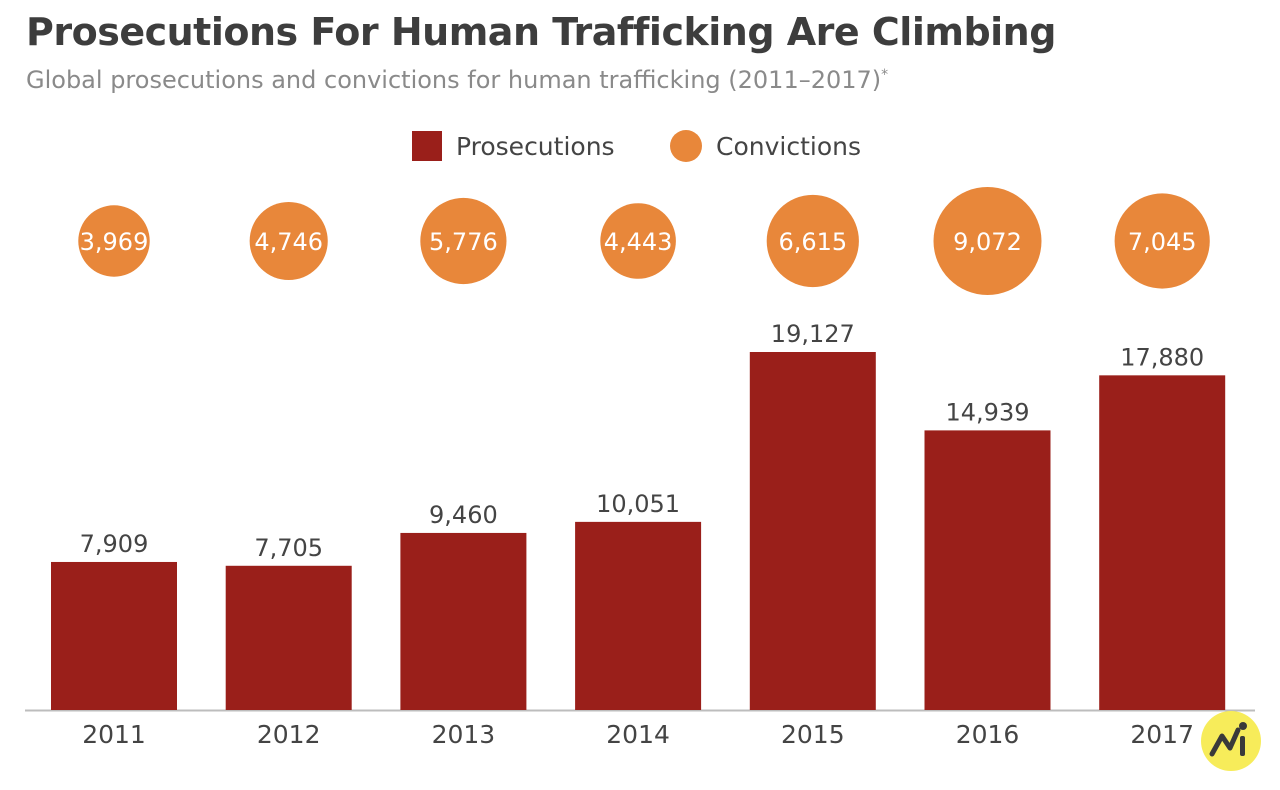 This screenshot has width=1280, height=790. Describe the element at coordinates (535, 146) in the screenshot. I see `legend-label-prosecutions: Prosecutions` at that location.